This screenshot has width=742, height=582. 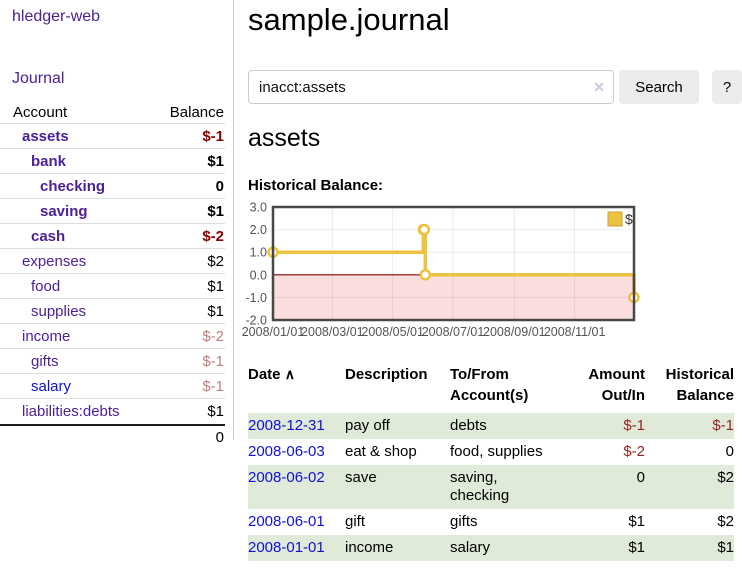 What do you see at coordinates (45, 136) in the screenshot?
I see `account-link: assets` at bounding box center [45, 136].